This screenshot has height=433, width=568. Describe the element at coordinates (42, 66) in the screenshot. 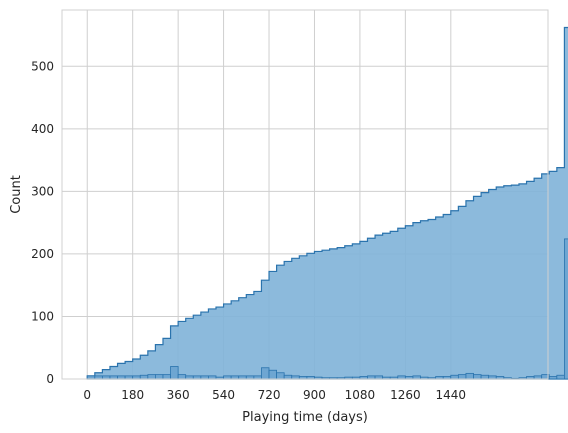

I see `y-tick-label: 500` at that location.